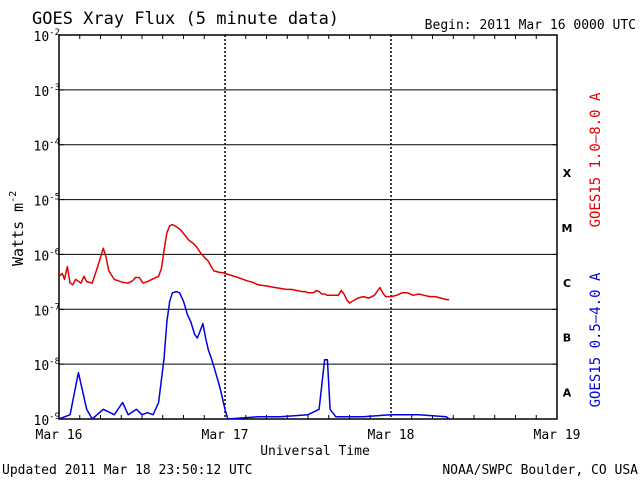 This screenshot has width=640, height=480. Describe the element at coordinates (54, 307) in the screenshot. I see `y-tick-exponent: -7` at that location.